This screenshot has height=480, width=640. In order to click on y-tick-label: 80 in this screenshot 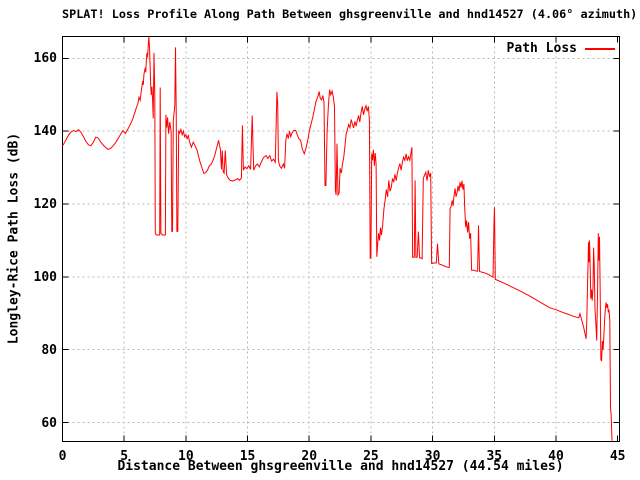, I will do `click(49, 350)`.